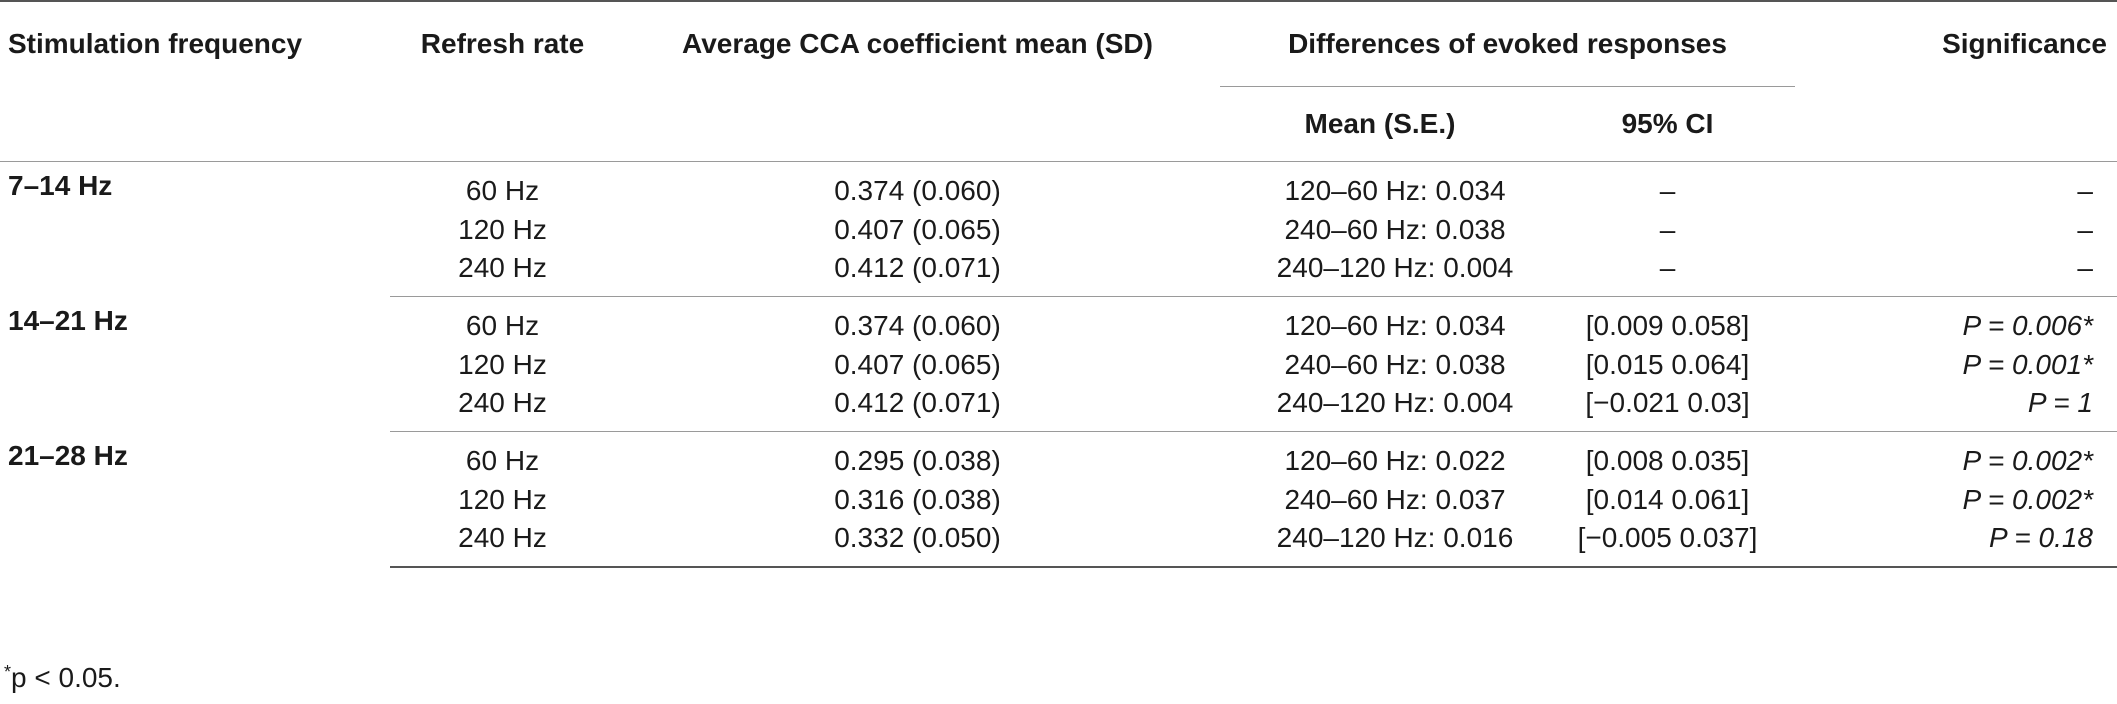 Image resolution: width=2117 pixels, height=704 pixels. What do you see at coordinates (917, 44) in the screenshot?
I see `header-average-cca: Average CCA coefficient mean (SD)` at bounding box center [917, 44].